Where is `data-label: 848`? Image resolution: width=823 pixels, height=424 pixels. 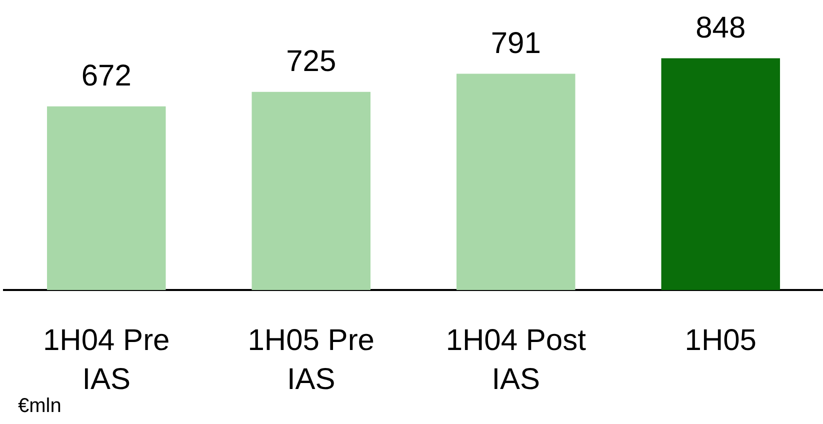 data-label: 848 is located at coordinates (721, 27).